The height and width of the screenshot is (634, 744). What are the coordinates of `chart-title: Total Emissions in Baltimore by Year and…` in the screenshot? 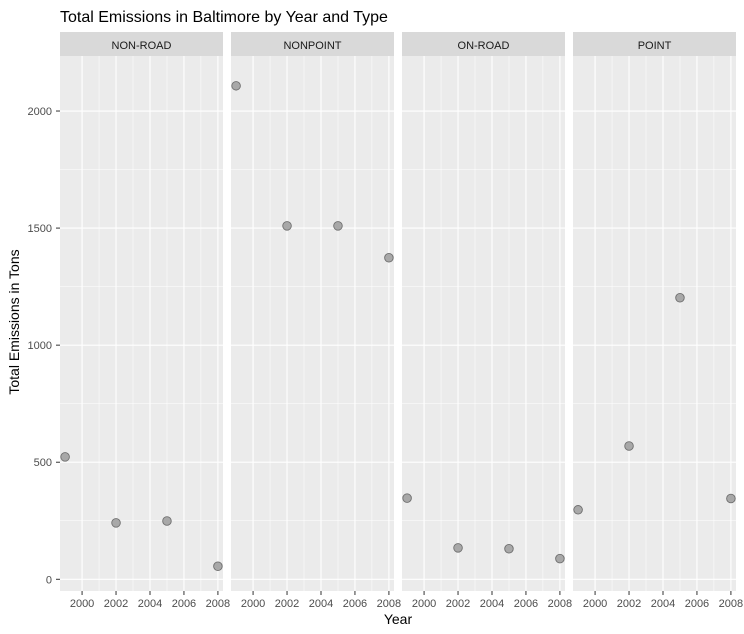 It's located at (224, 17).